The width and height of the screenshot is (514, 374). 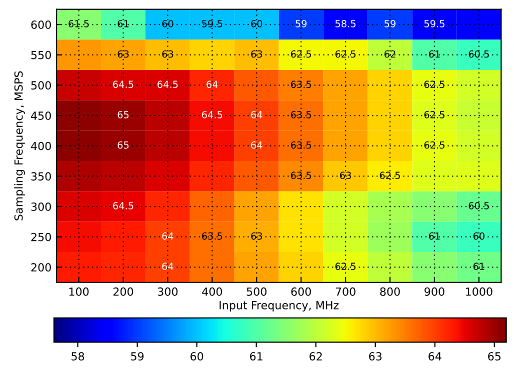 I want to click on color-bar-label: 59, so click(x=137, y=356).